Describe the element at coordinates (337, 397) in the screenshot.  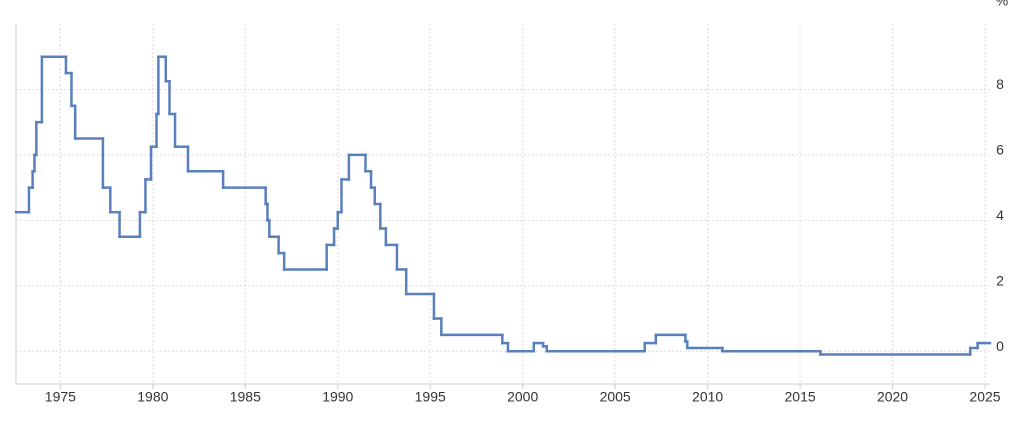
I see `x-tick-label: 1990` at that location.